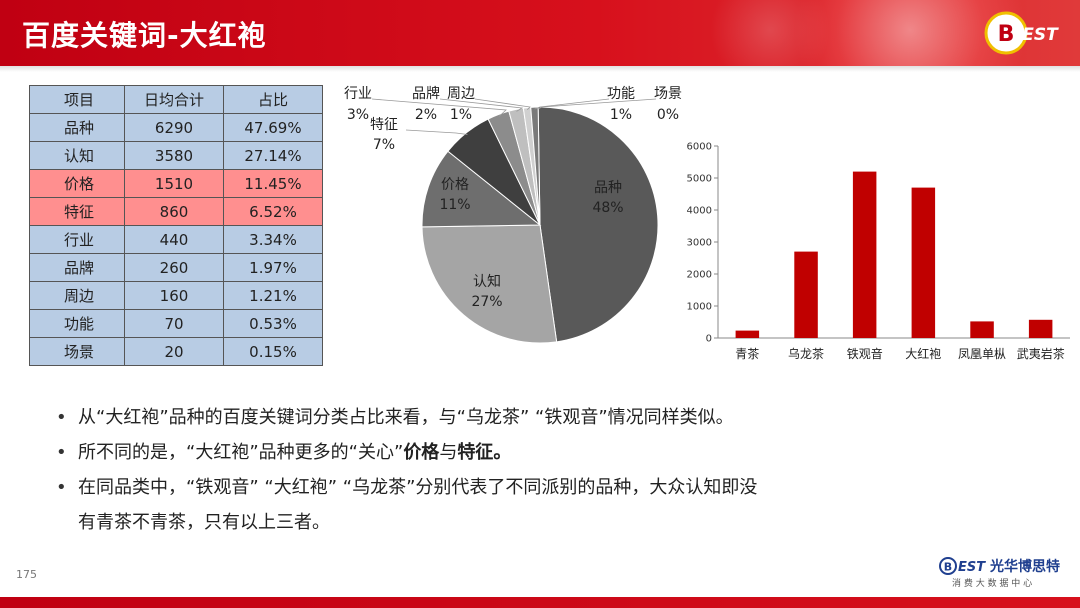  Describe the element at coordinates (273, 239) in the screenshot. I see `row-share: 3.34%` at that location.